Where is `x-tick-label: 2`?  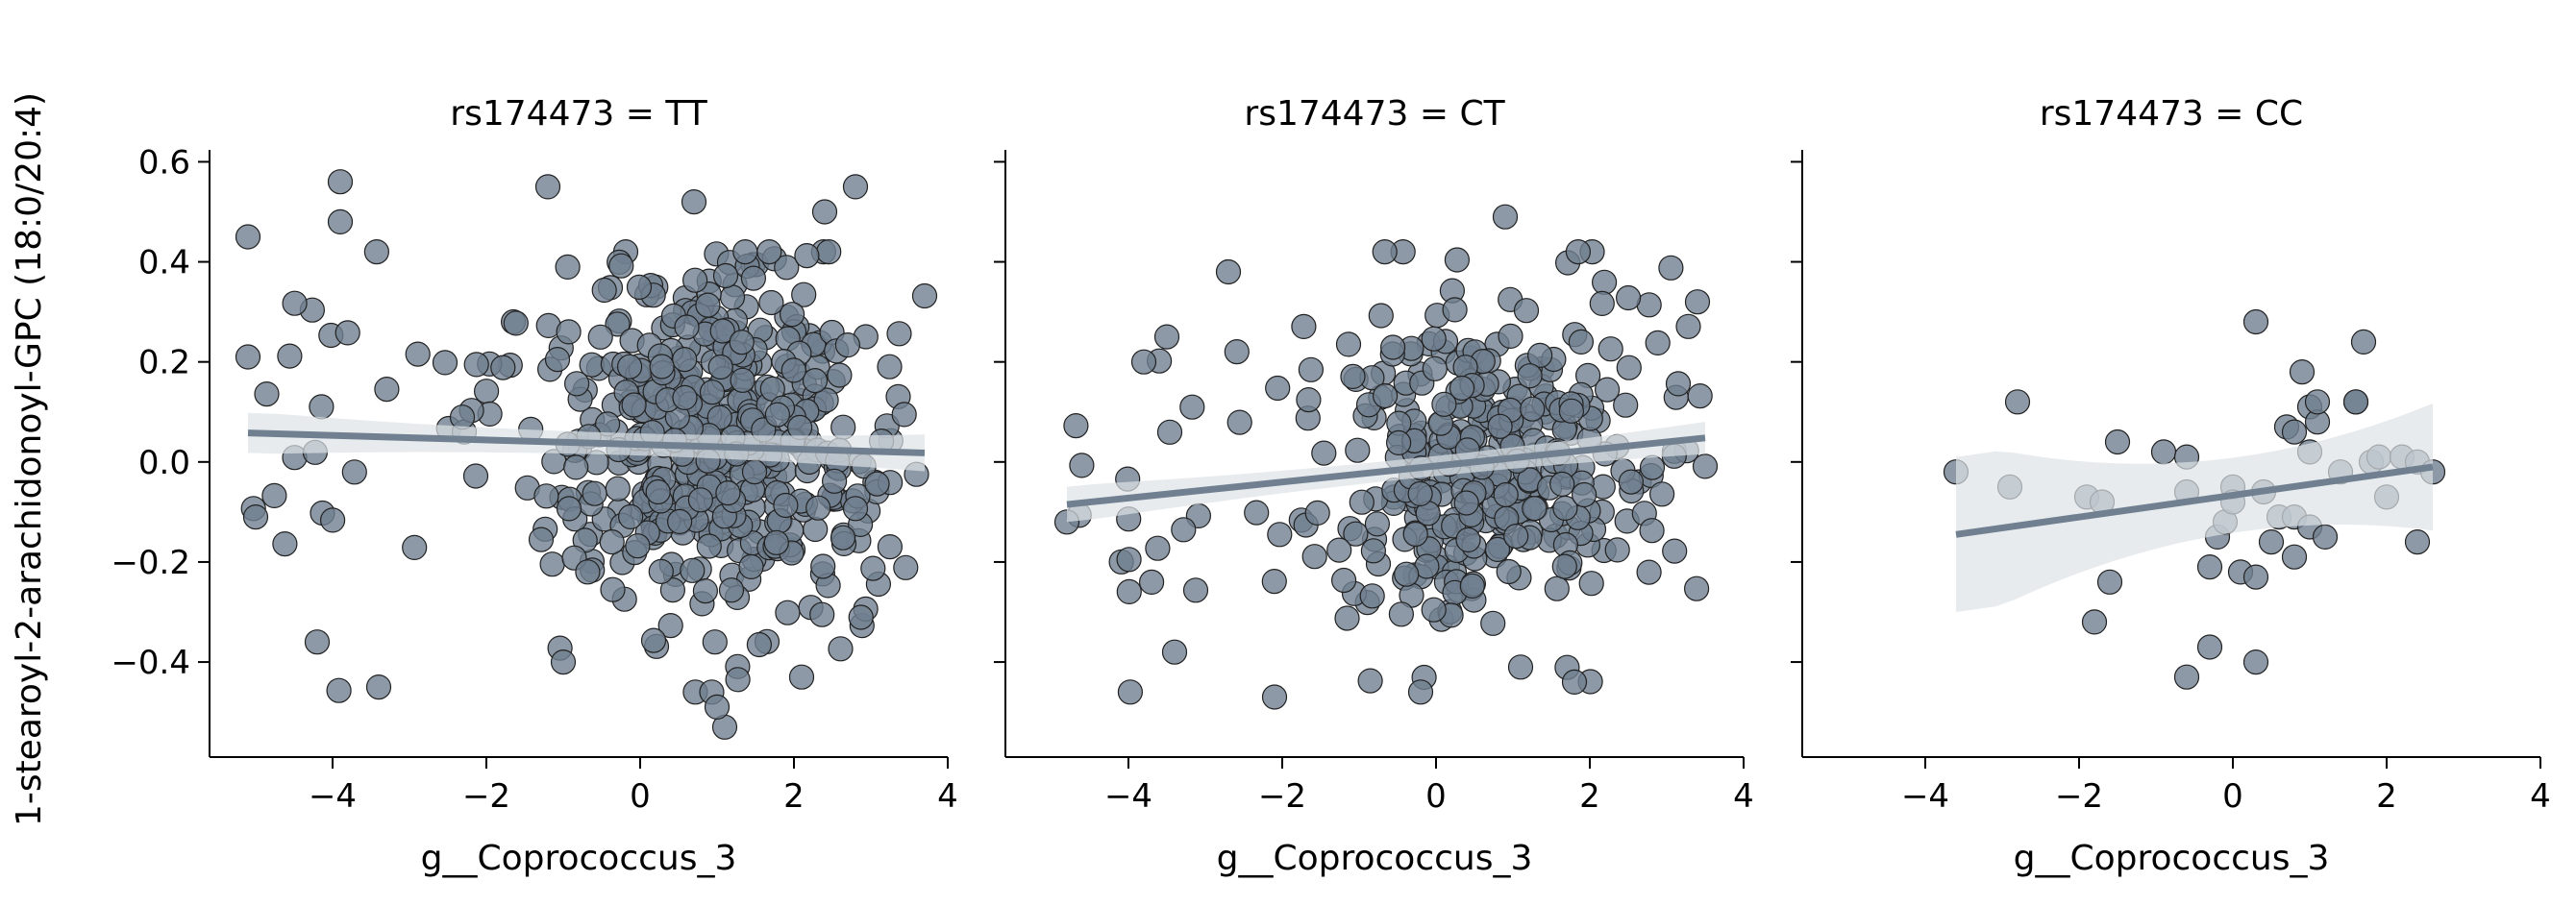 x-tick-label: 2 is located at coordinates (2387, 797).